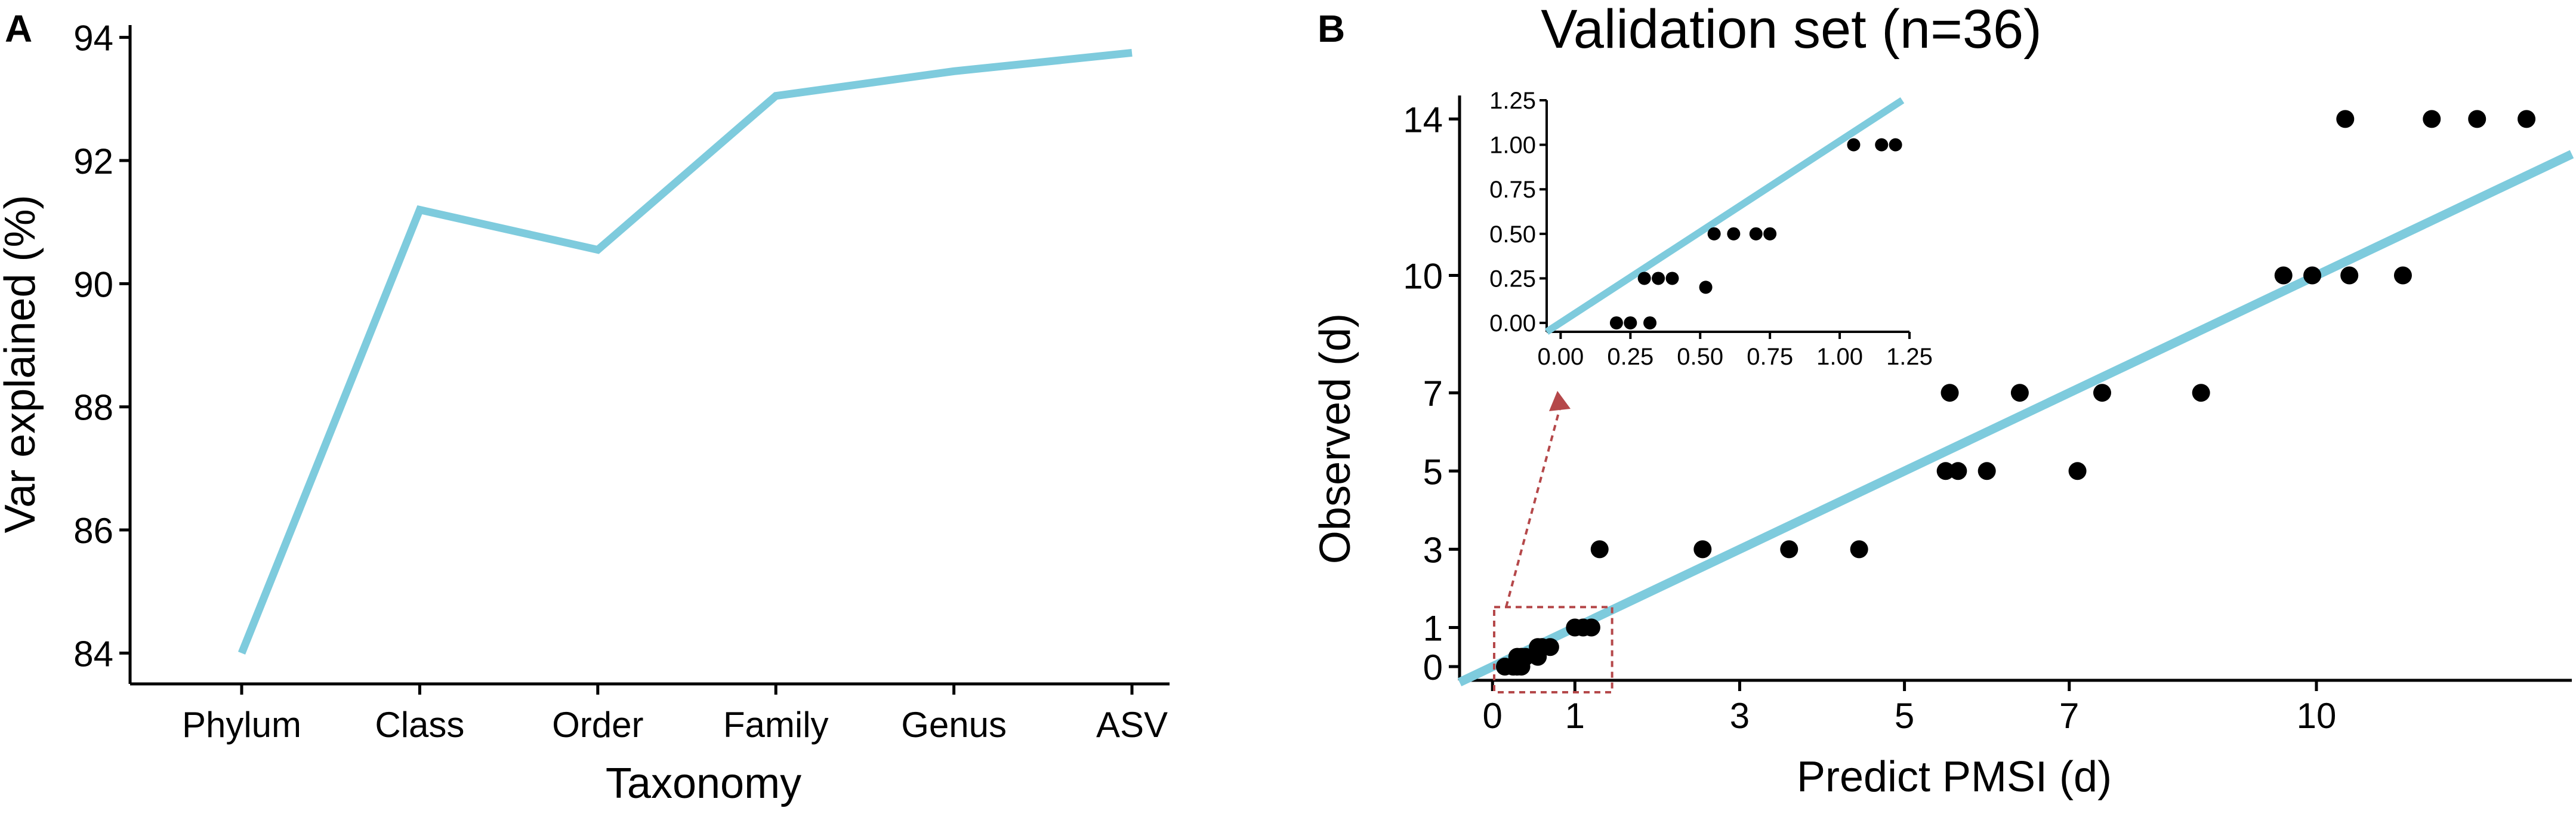  I want to click on panel-a-label: A, so click(18, 29).